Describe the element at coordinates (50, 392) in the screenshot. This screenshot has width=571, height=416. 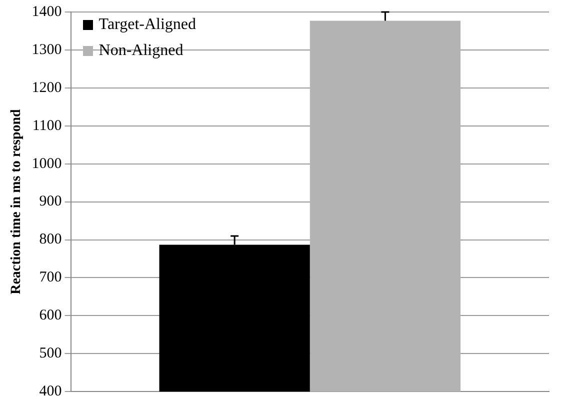
I see `y-tick-label: 400` at that location.